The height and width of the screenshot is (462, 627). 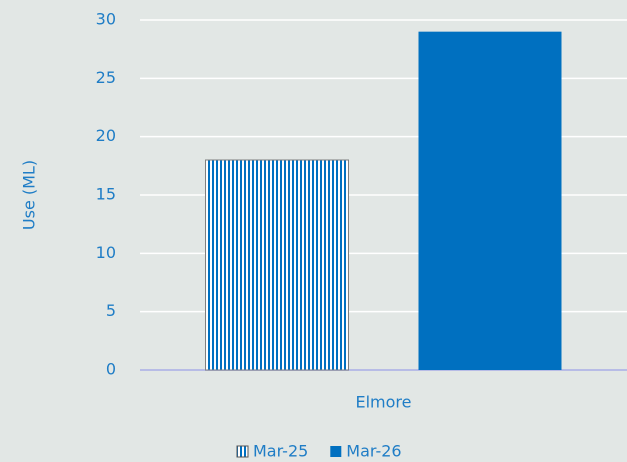 What do you see at coordinates (373, 451) in the screenshot?
I see `legend-label: Mar-26` at bounding box center [373, 451].